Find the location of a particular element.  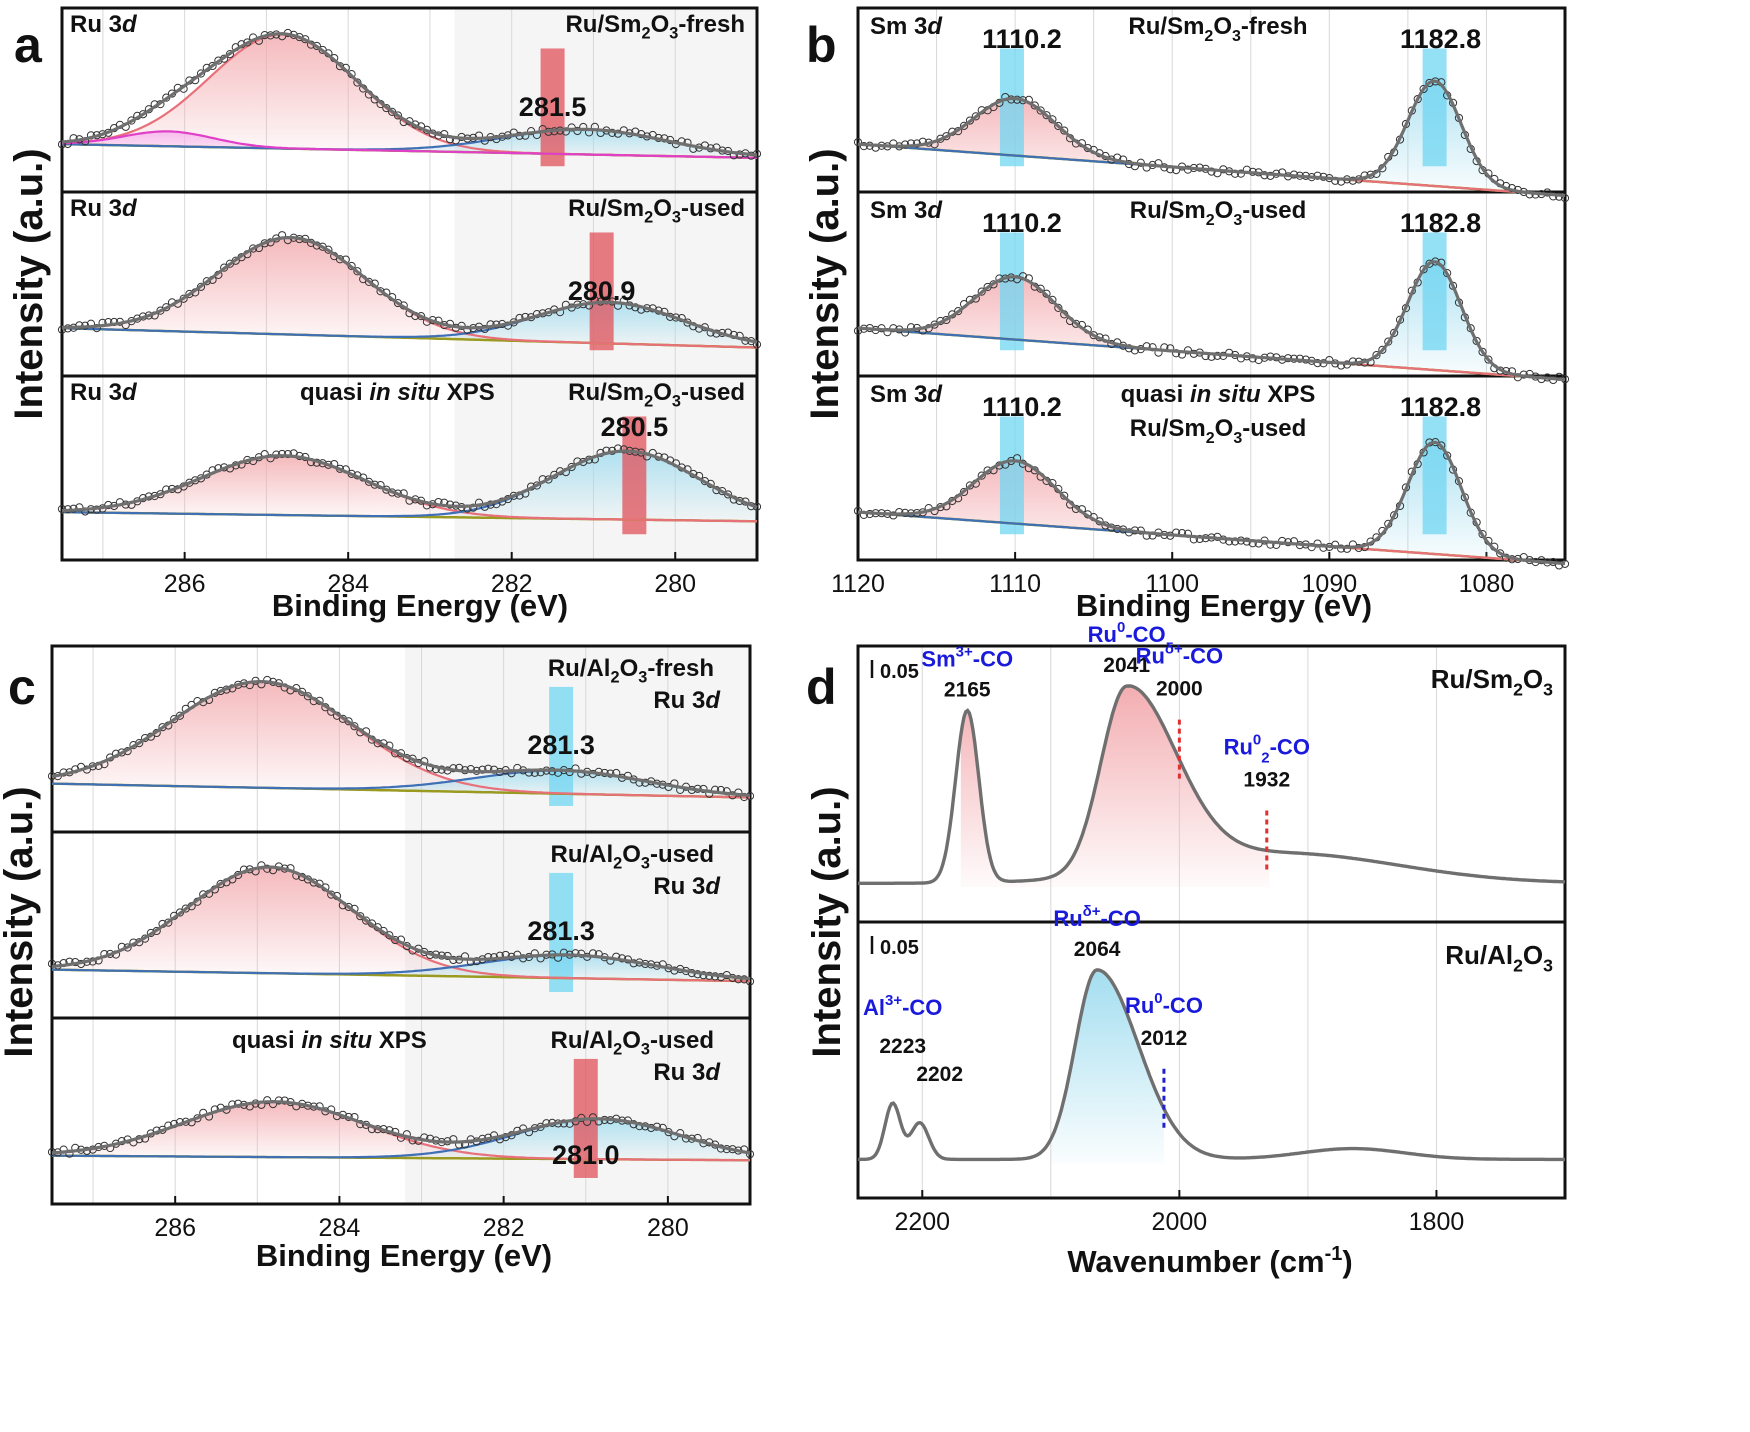

x-tick-label-text: 1800 is located at coordinates (1437, 1222).